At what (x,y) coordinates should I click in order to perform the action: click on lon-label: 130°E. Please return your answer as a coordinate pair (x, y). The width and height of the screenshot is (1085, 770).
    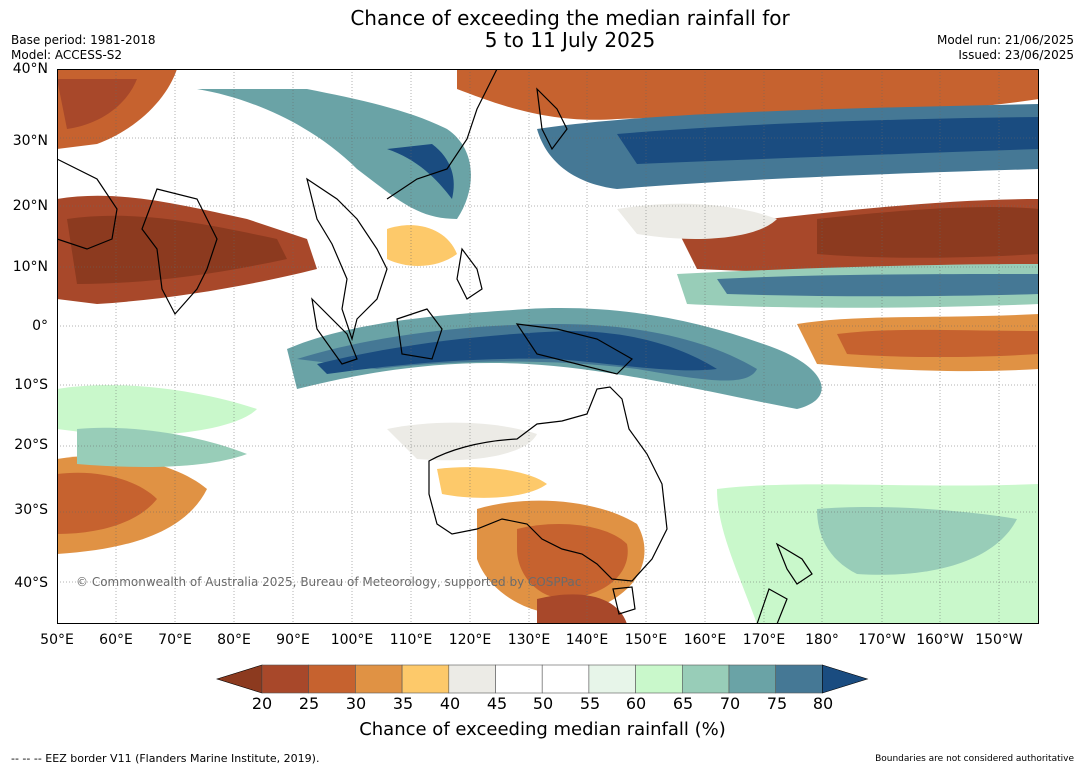
    Looking at the image, I should click on (529, 640).